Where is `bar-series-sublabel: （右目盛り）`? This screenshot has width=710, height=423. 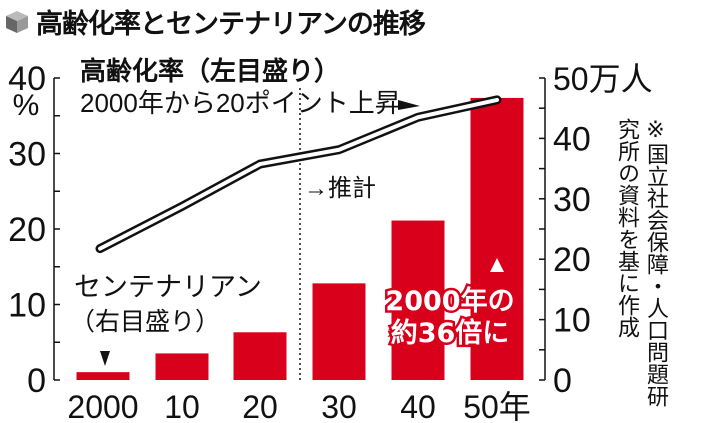
bar-series-sublabel: （右目盛り） is located at coordinates (145, 322).